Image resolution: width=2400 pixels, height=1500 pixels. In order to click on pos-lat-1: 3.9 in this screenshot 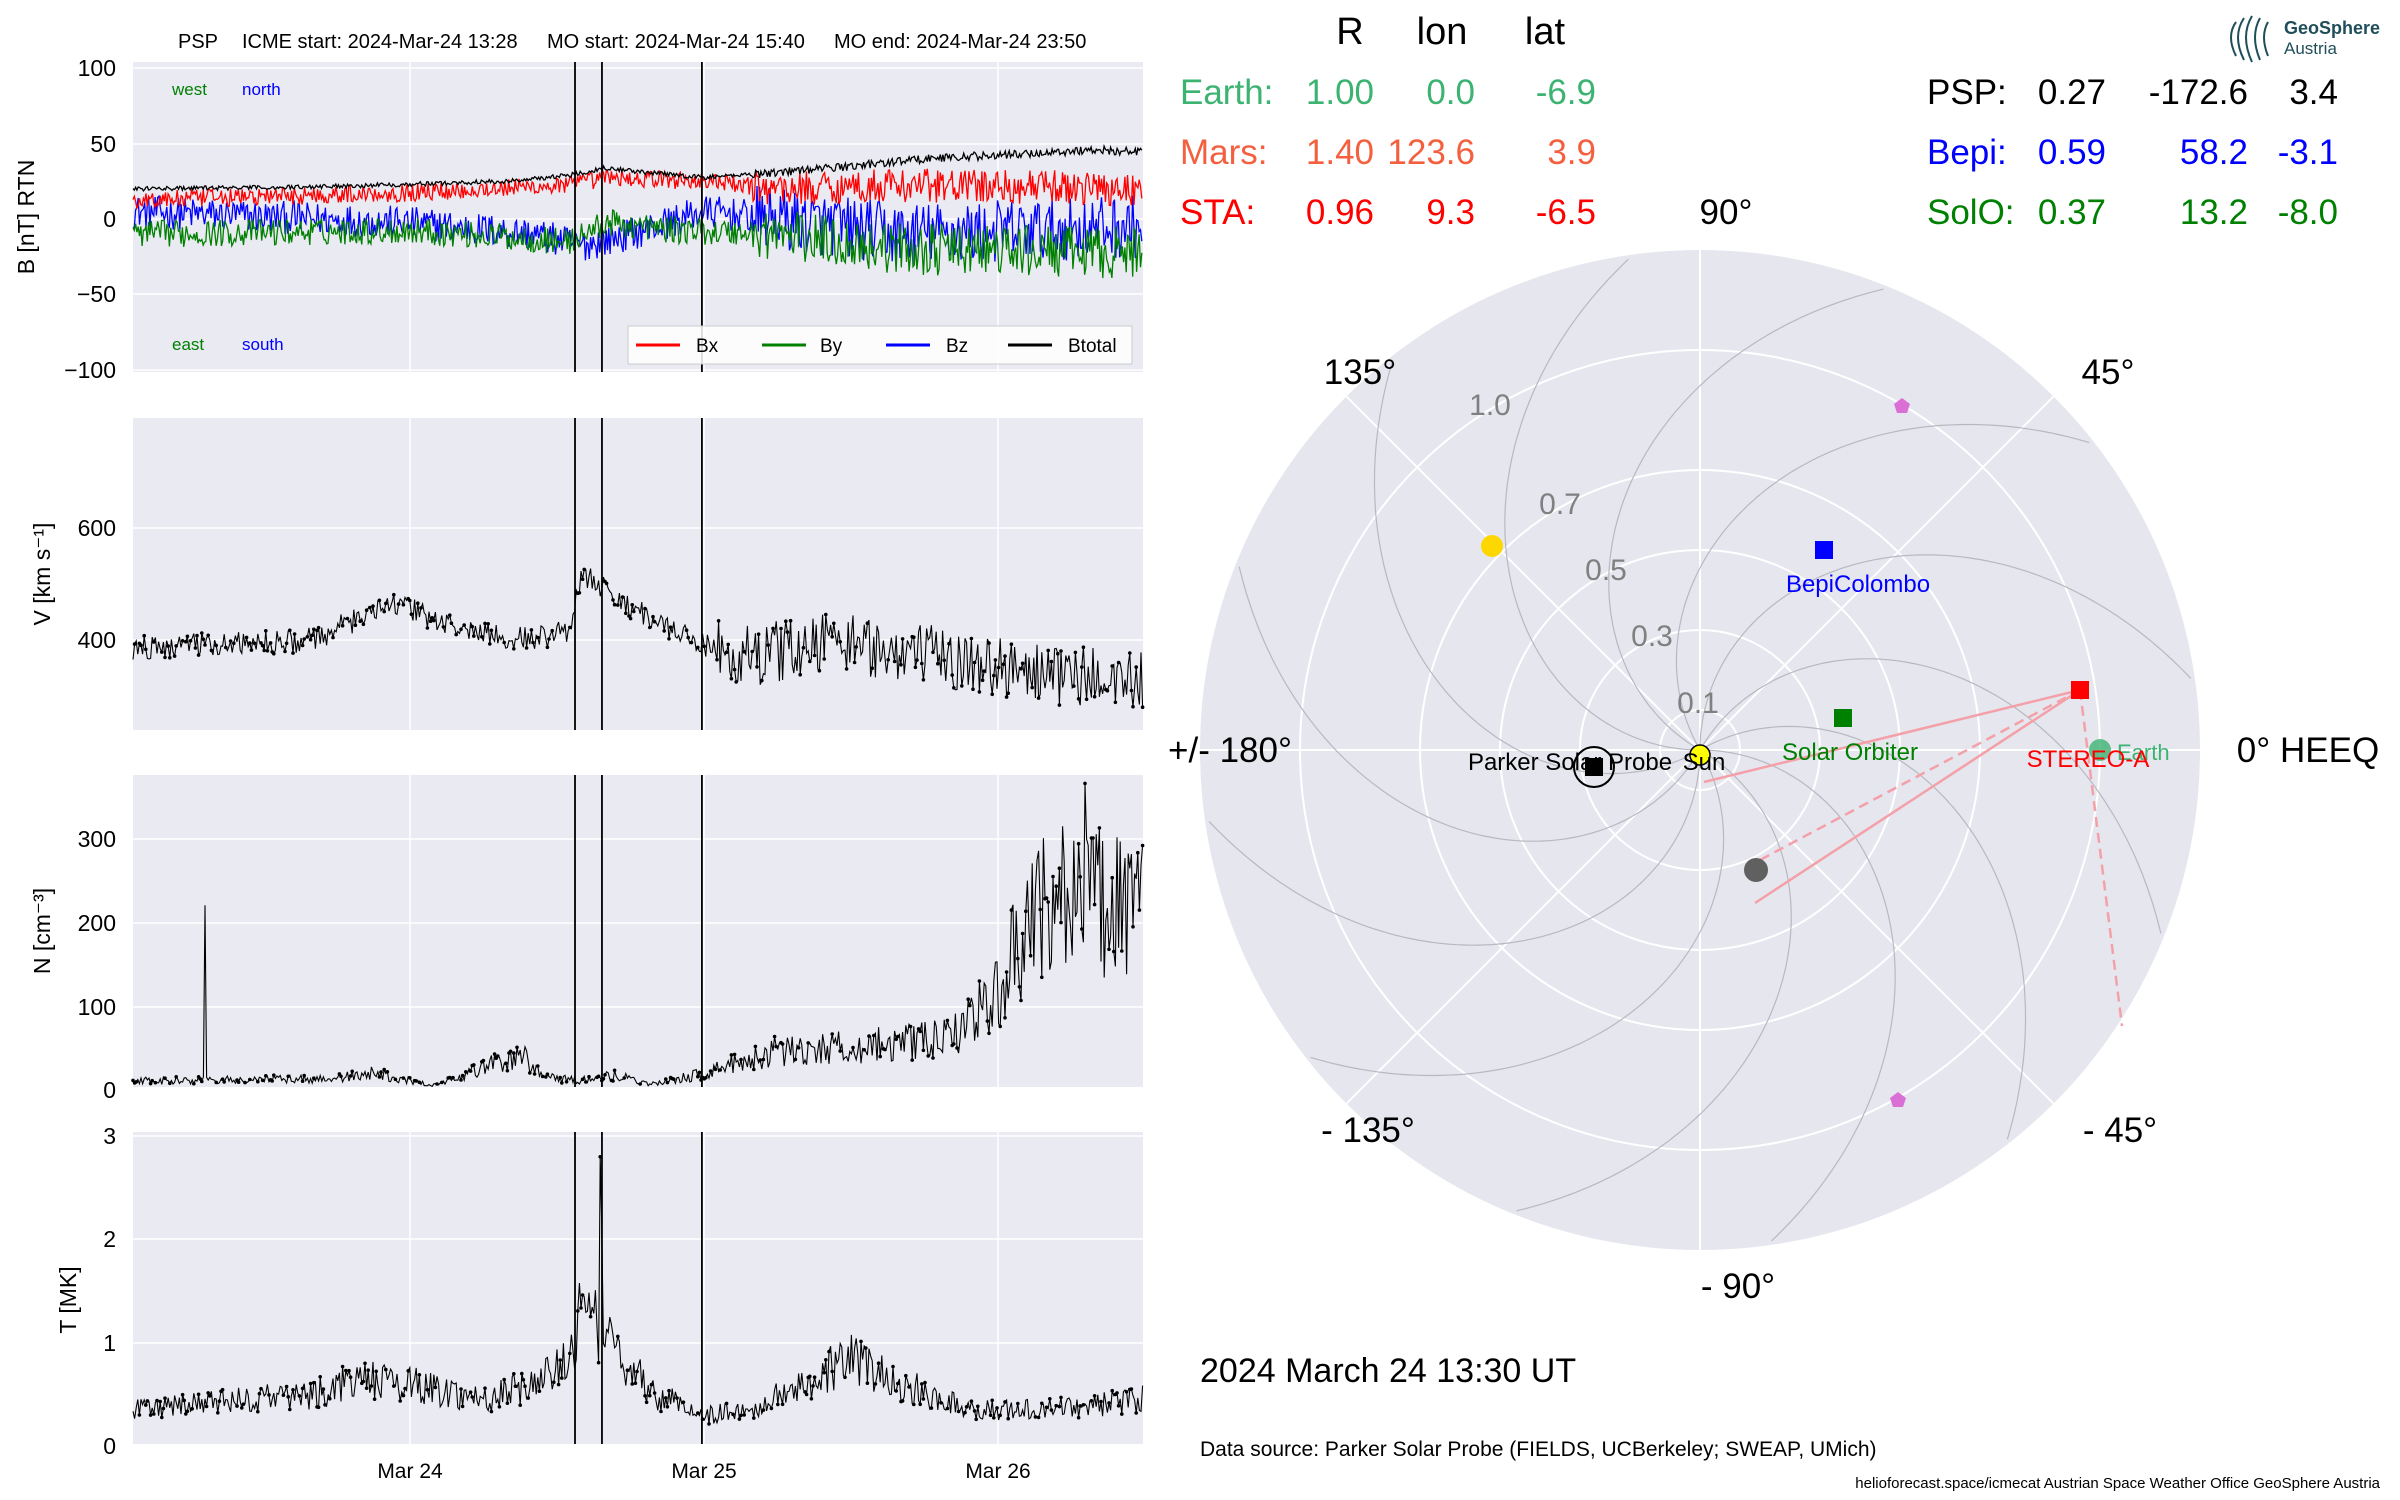, I will do `click(1571, 152)`.